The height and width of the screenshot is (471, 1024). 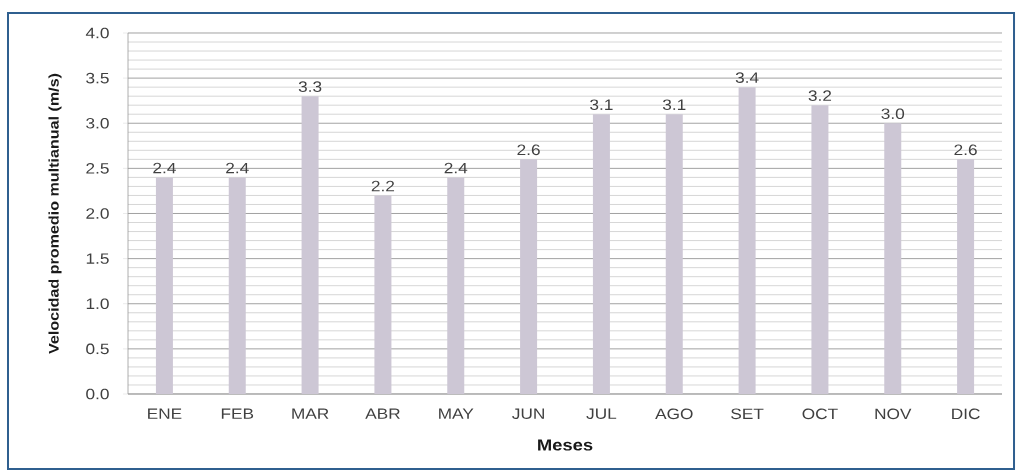 What do you see at coordinates (893, 414) in the screenshot?
I see `x-tick-label: NOV` at bounding box center [893, 414].